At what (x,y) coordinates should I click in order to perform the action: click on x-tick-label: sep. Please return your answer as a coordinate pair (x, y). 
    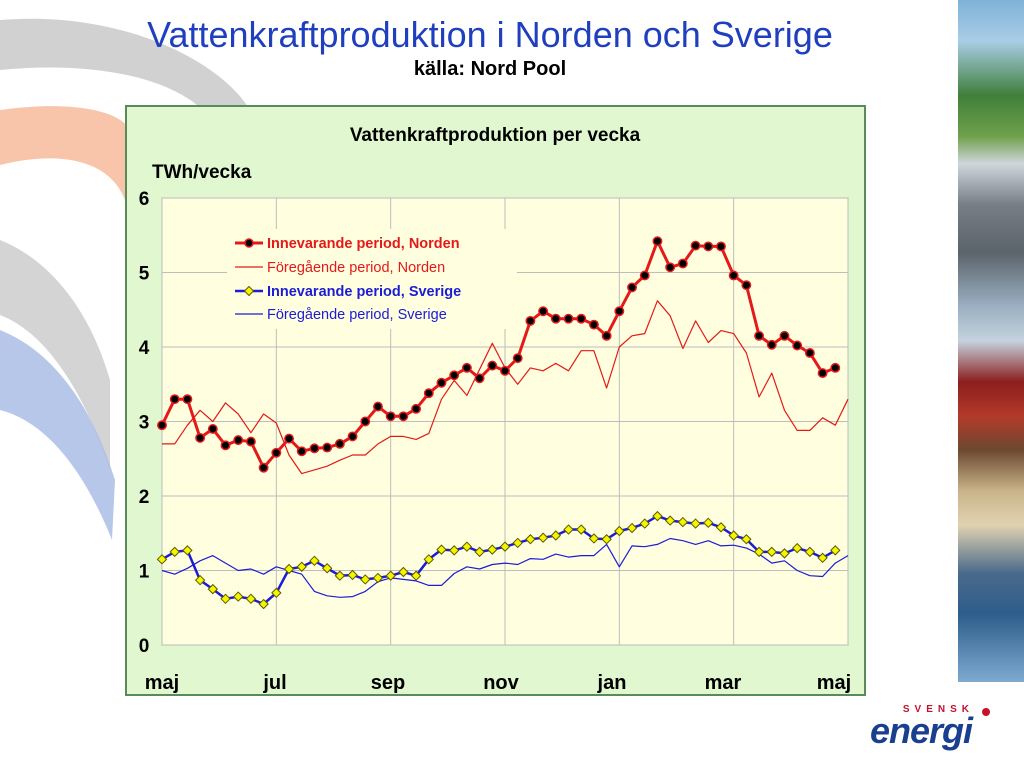
    Looking at the image, I should click on (388, 683).